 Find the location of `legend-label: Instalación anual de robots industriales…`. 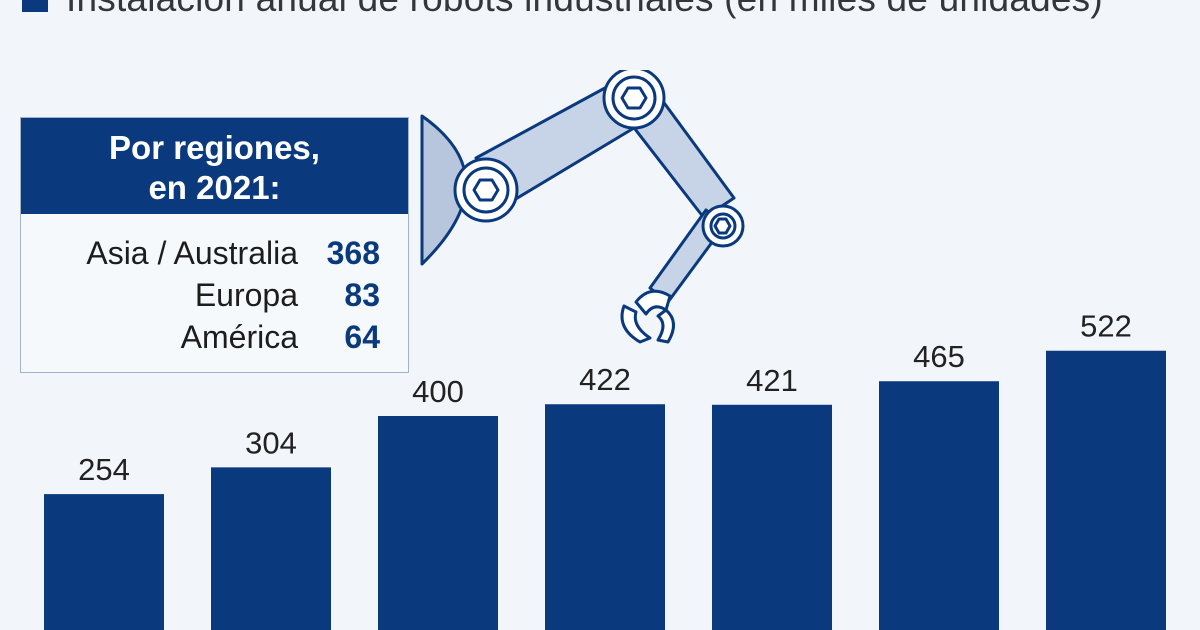

legend-label: Instalación anual de robots industriales… is located at coordinates (584, 10).